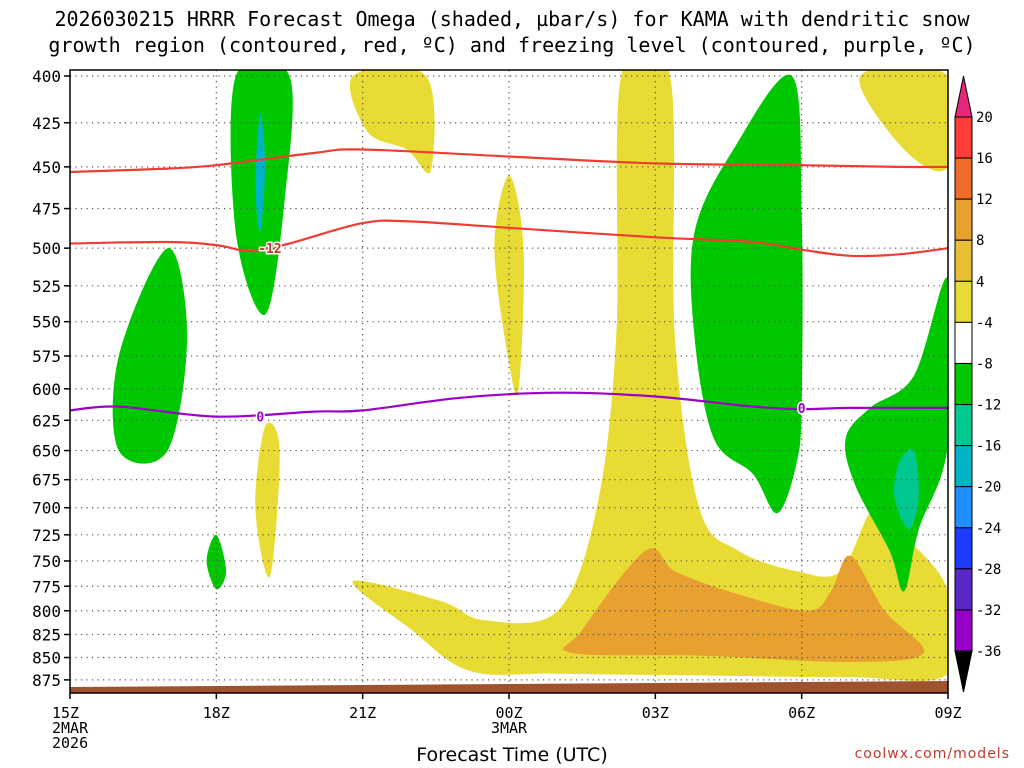 This screenshot has height=768, width=1024. Describe the element at coordinates (655, 713) in the screenshot. I see `x-tick-label-03Z: 03Z` at that location.